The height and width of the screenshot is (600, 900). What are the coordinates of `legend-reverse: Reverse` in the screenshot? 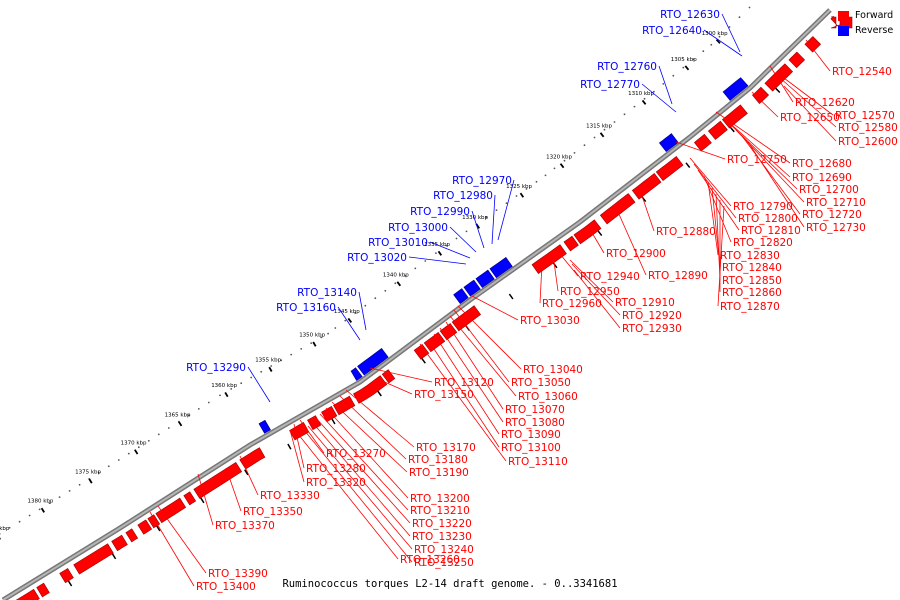 It's located at (865, 30).